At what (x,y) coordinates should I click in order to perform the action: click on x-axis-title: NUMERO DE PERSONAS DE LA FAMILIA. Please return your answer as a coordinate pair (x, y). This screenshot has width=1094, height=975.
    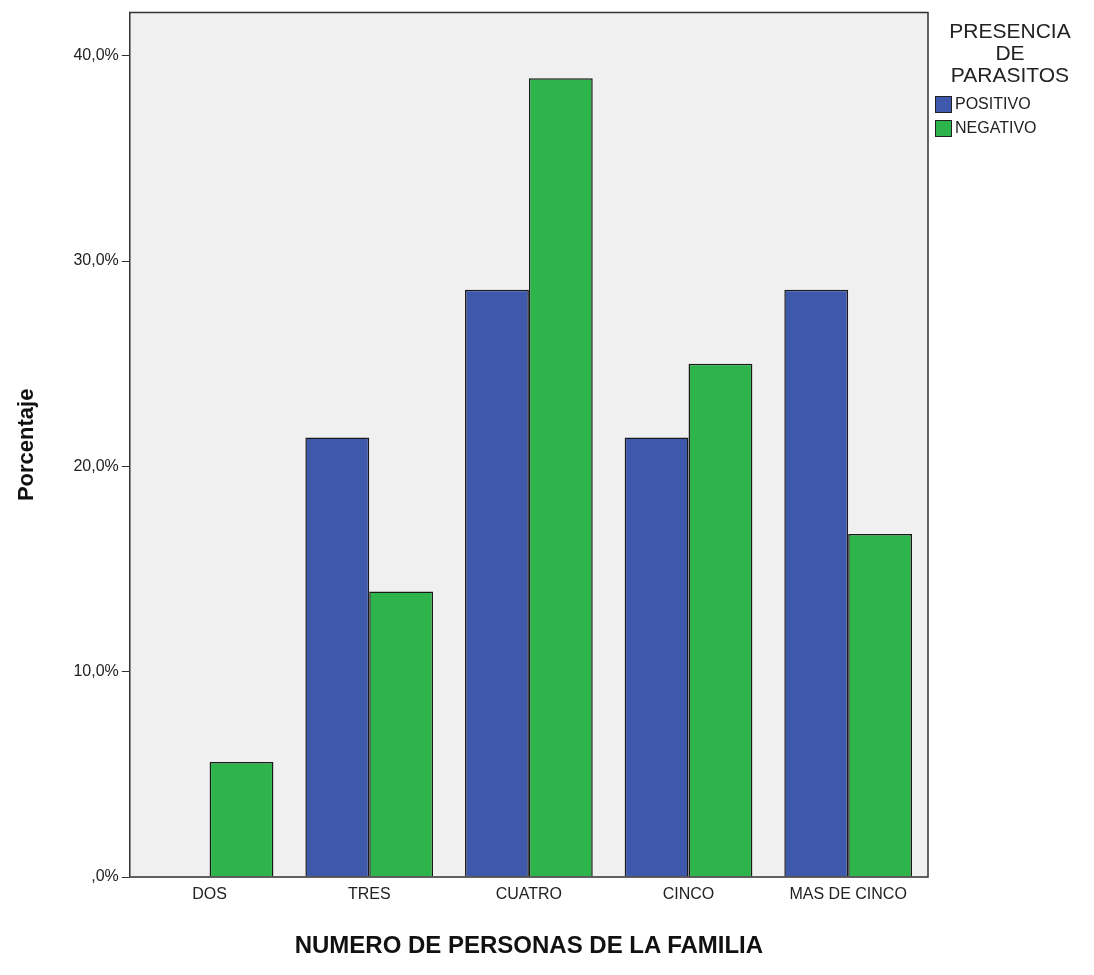
    Looking at the image, I should click on (529, 945).